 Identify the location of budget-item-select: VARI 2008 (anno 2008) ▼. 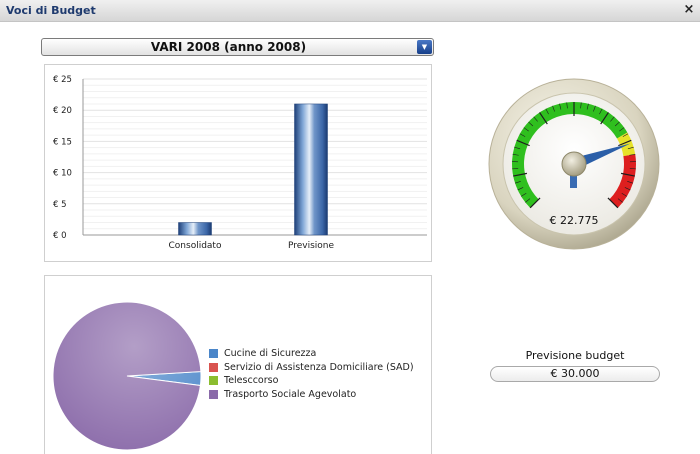
(237, 47).